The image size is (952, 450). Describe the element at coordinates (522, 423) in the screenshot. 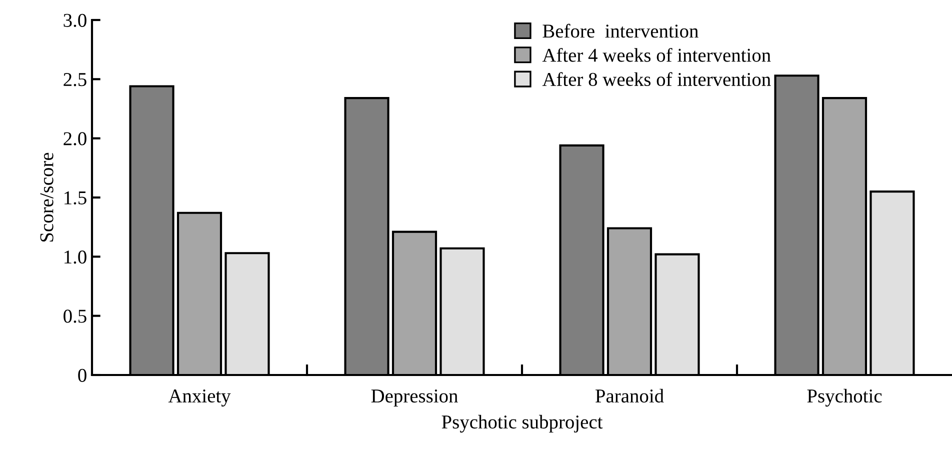

I see `x-axis-title: Psychotic subproject` at that location.